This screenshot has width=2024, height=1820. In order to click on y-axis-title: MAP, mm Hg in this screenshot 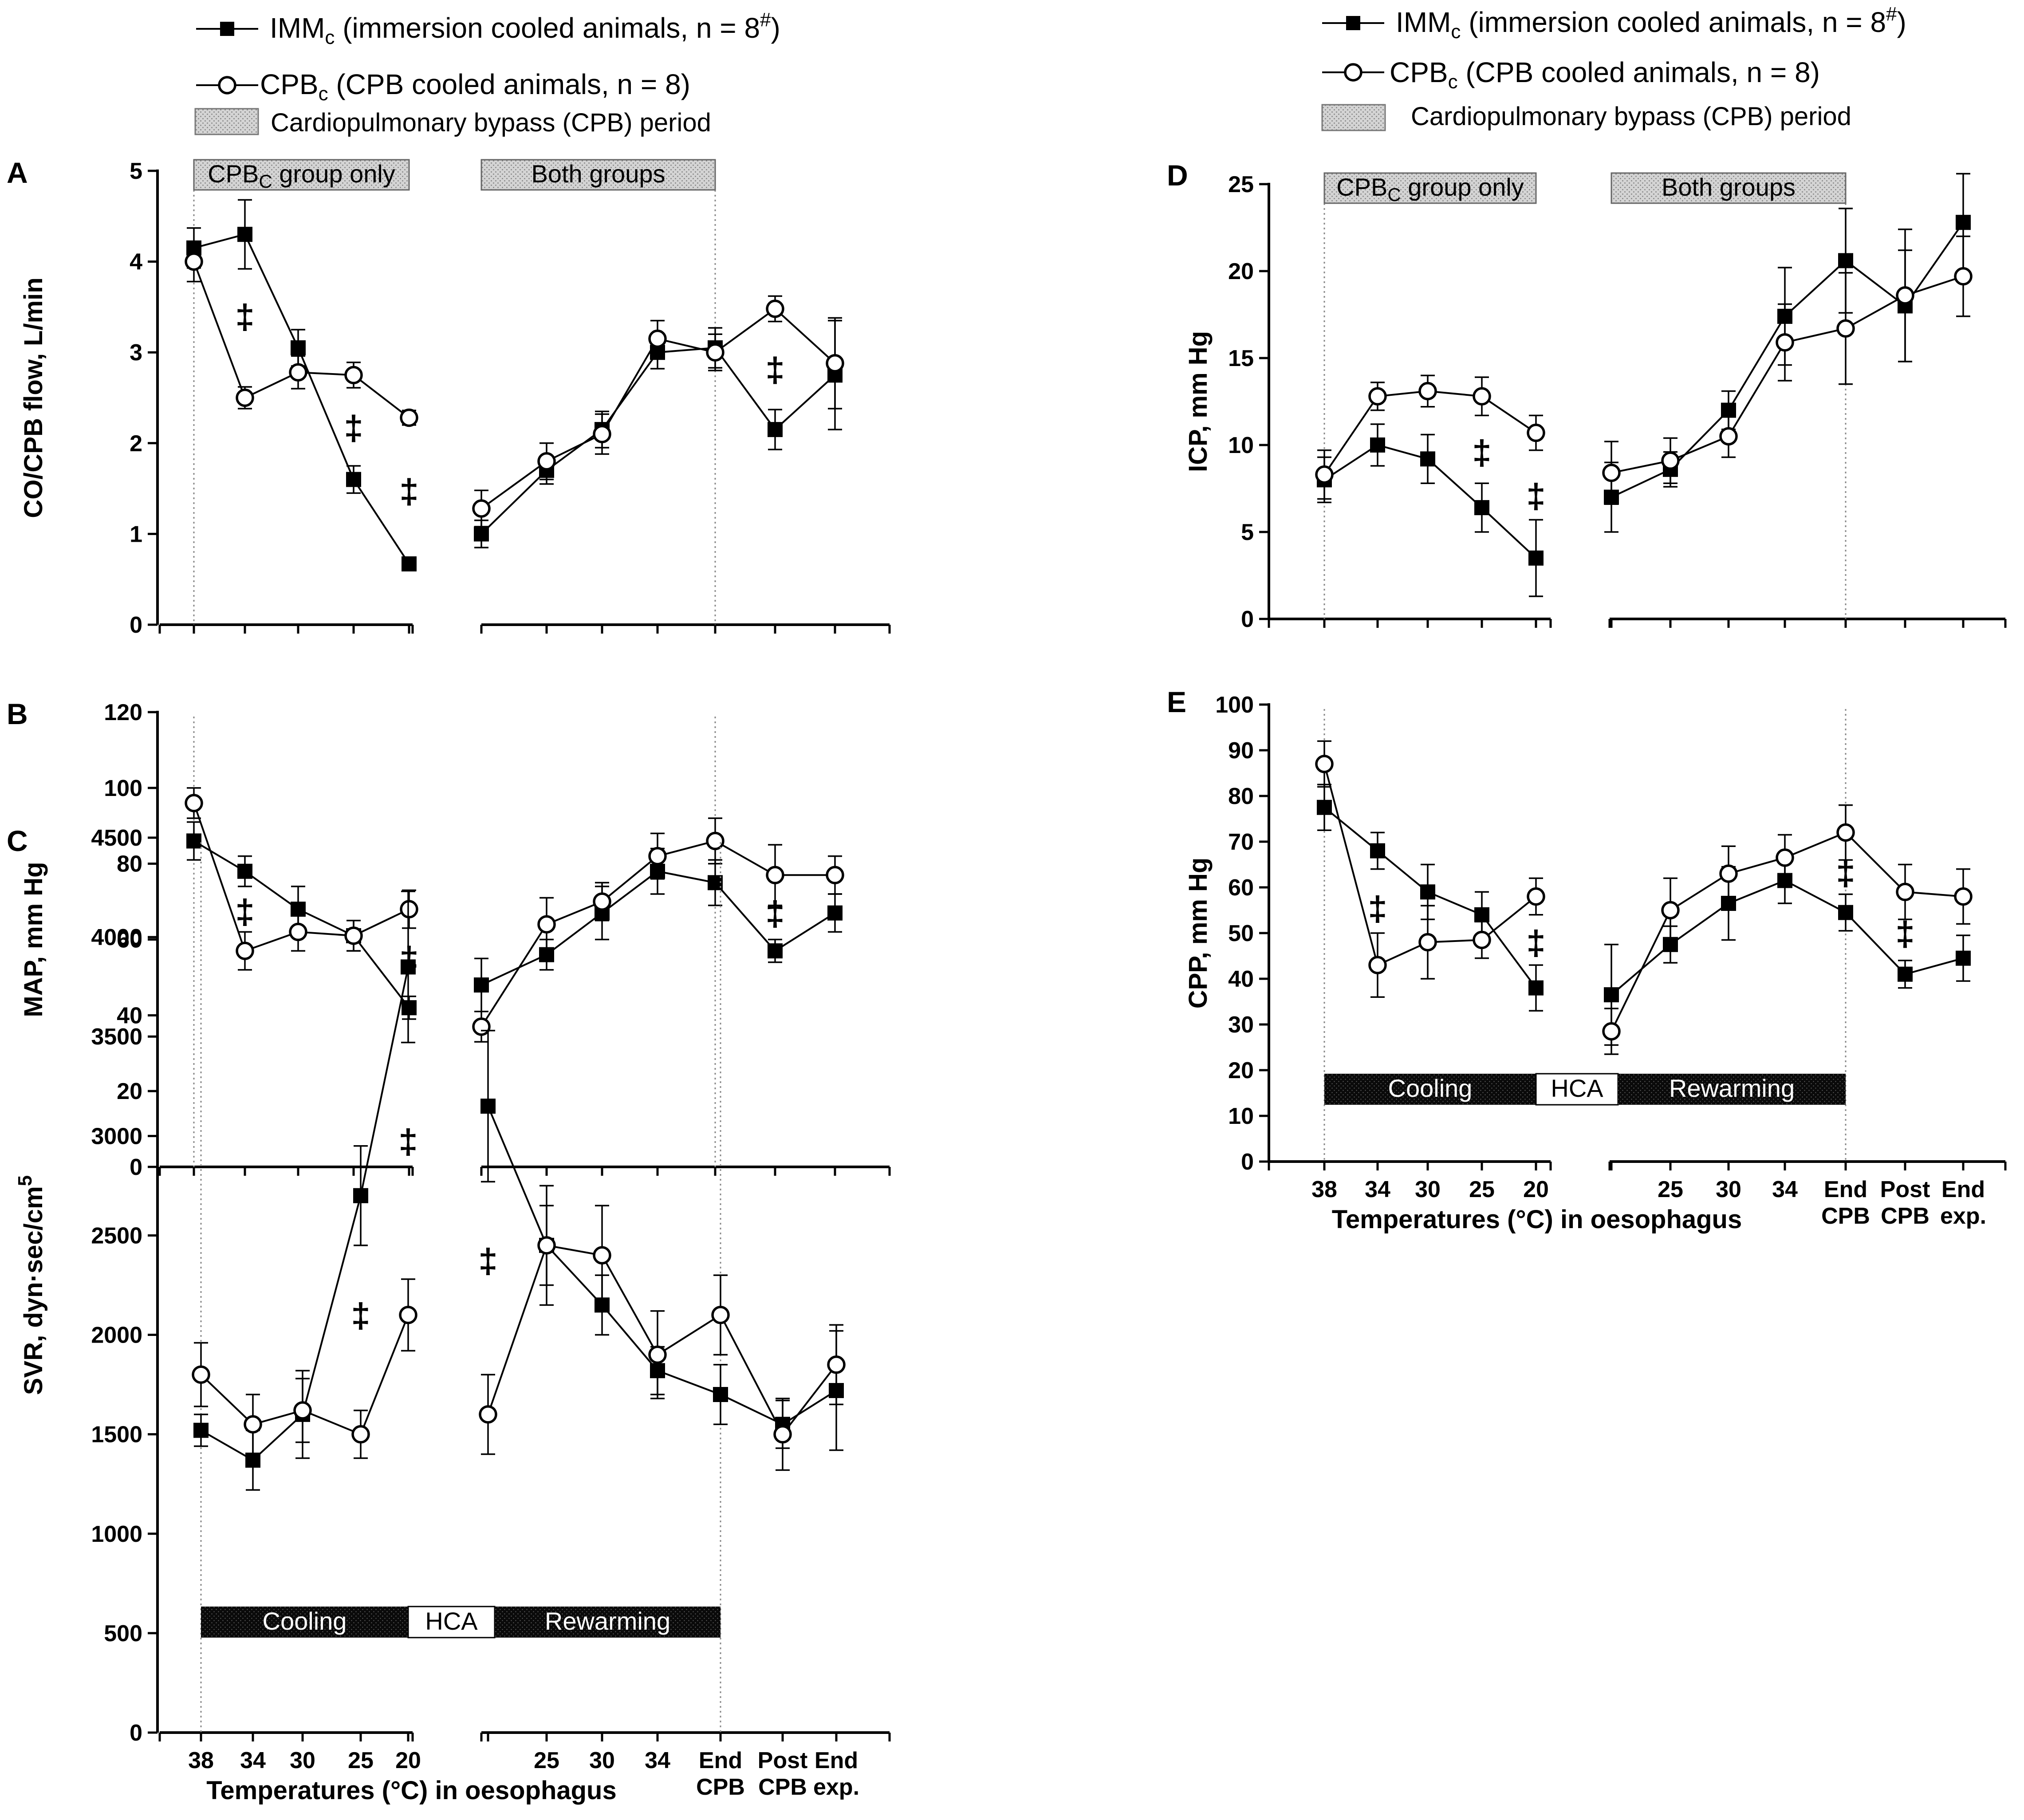, I will do `click(33, 940)`.